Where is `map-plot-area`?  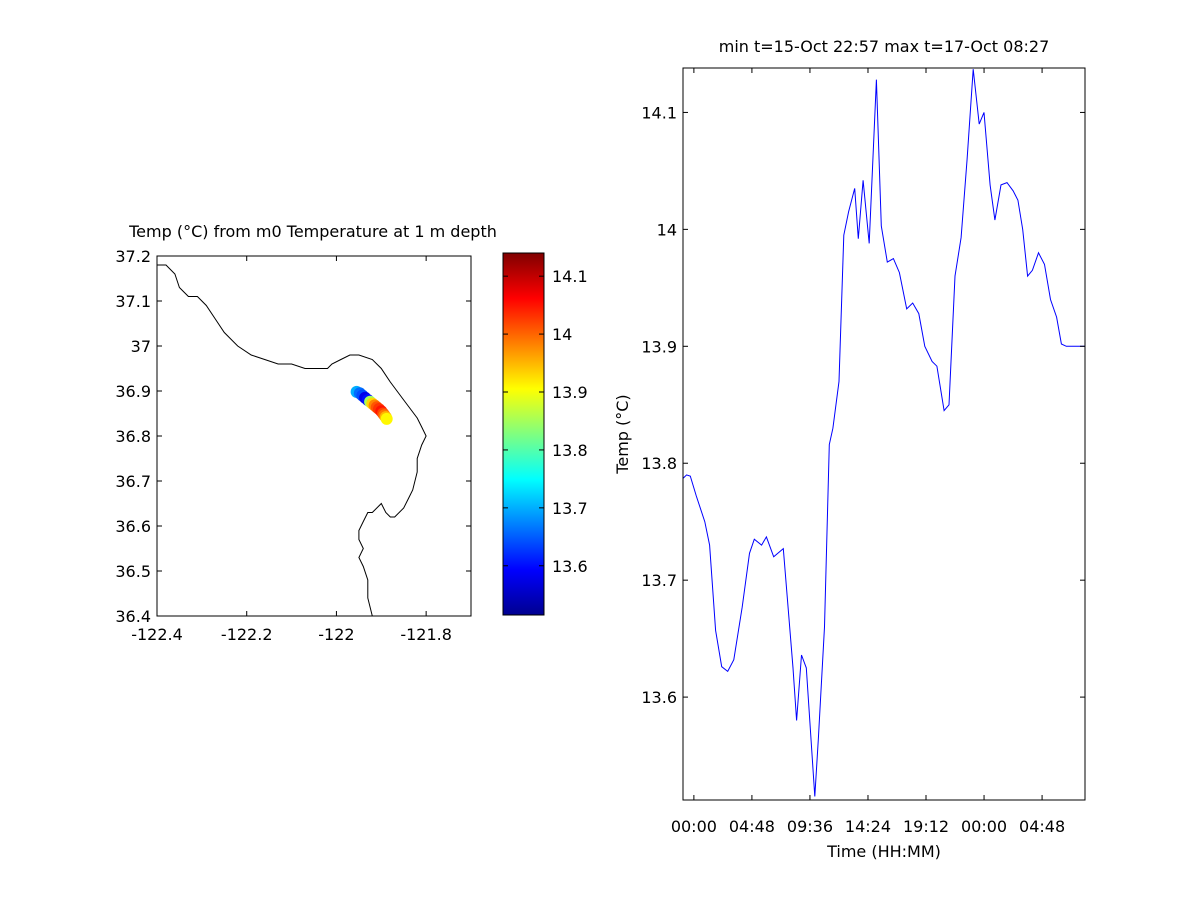 map-plot-area is located at coordinates (292, 440).